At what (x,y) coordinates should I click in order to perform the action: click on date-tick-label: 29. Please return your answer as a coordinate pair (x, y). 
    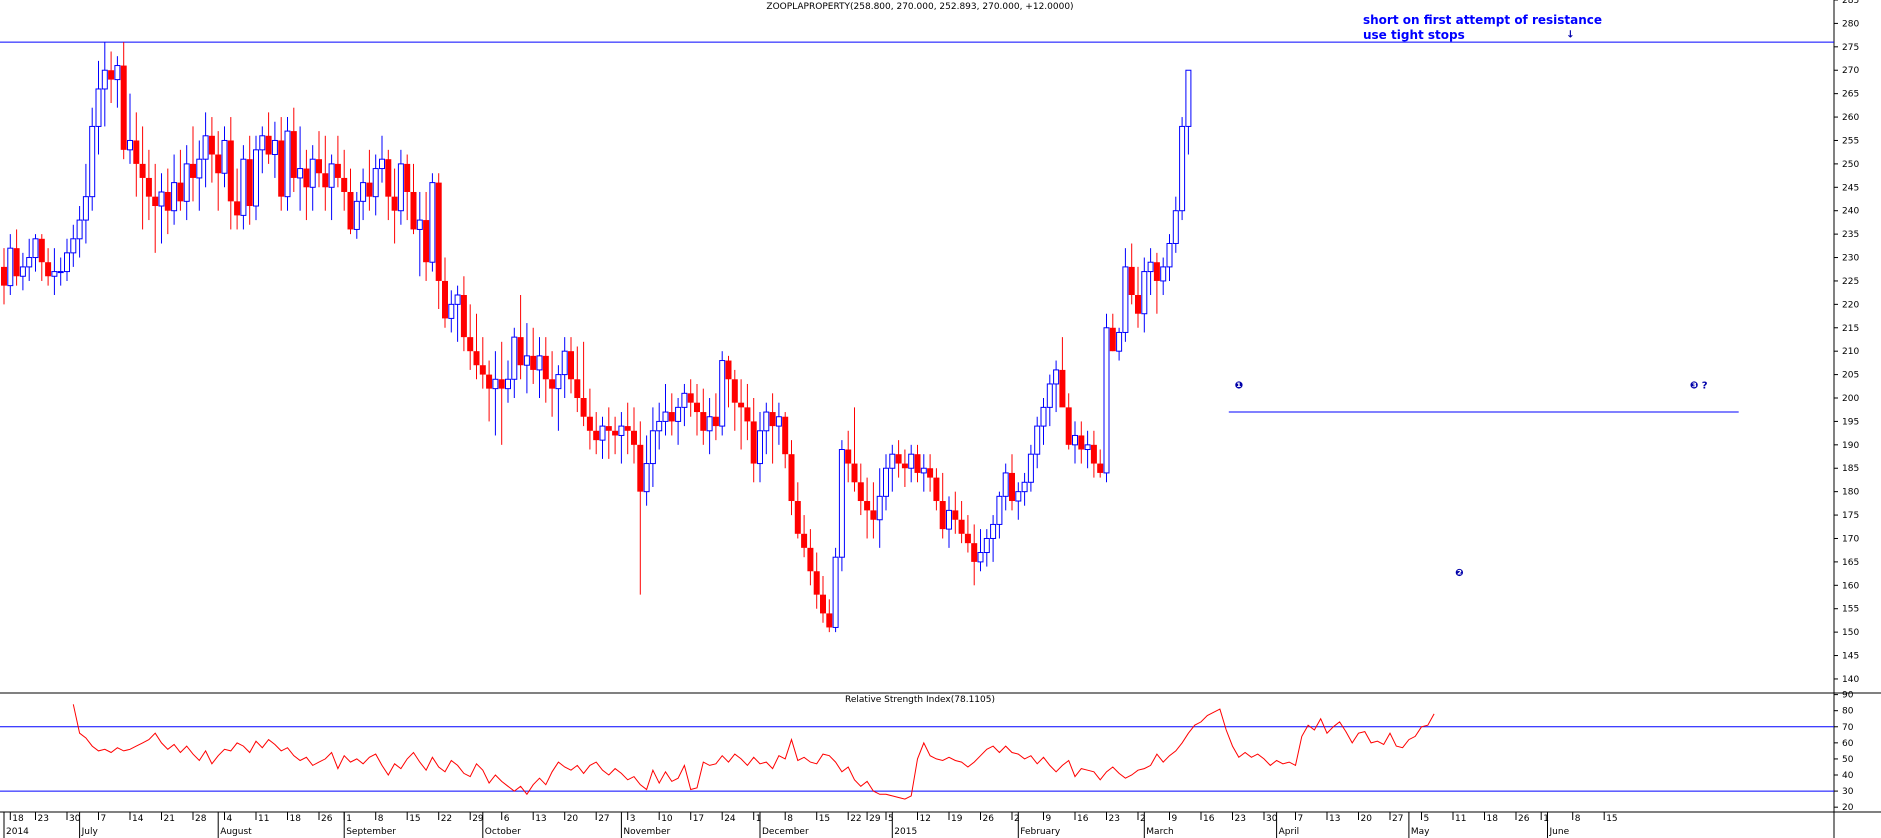
    Looking at the image, I should click on (478, 819).